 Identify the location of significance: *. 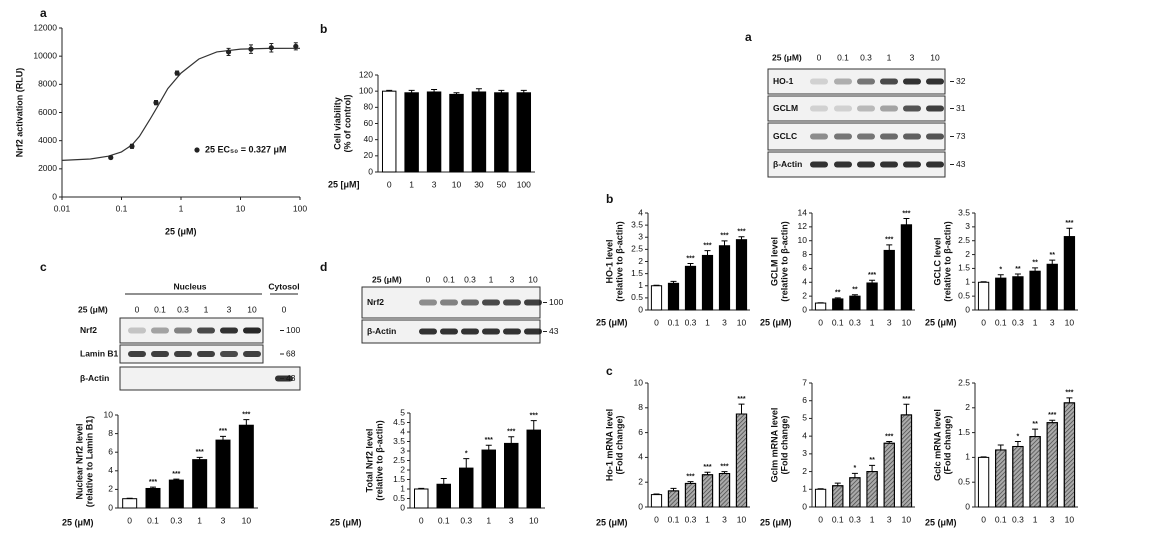
(466, 453).